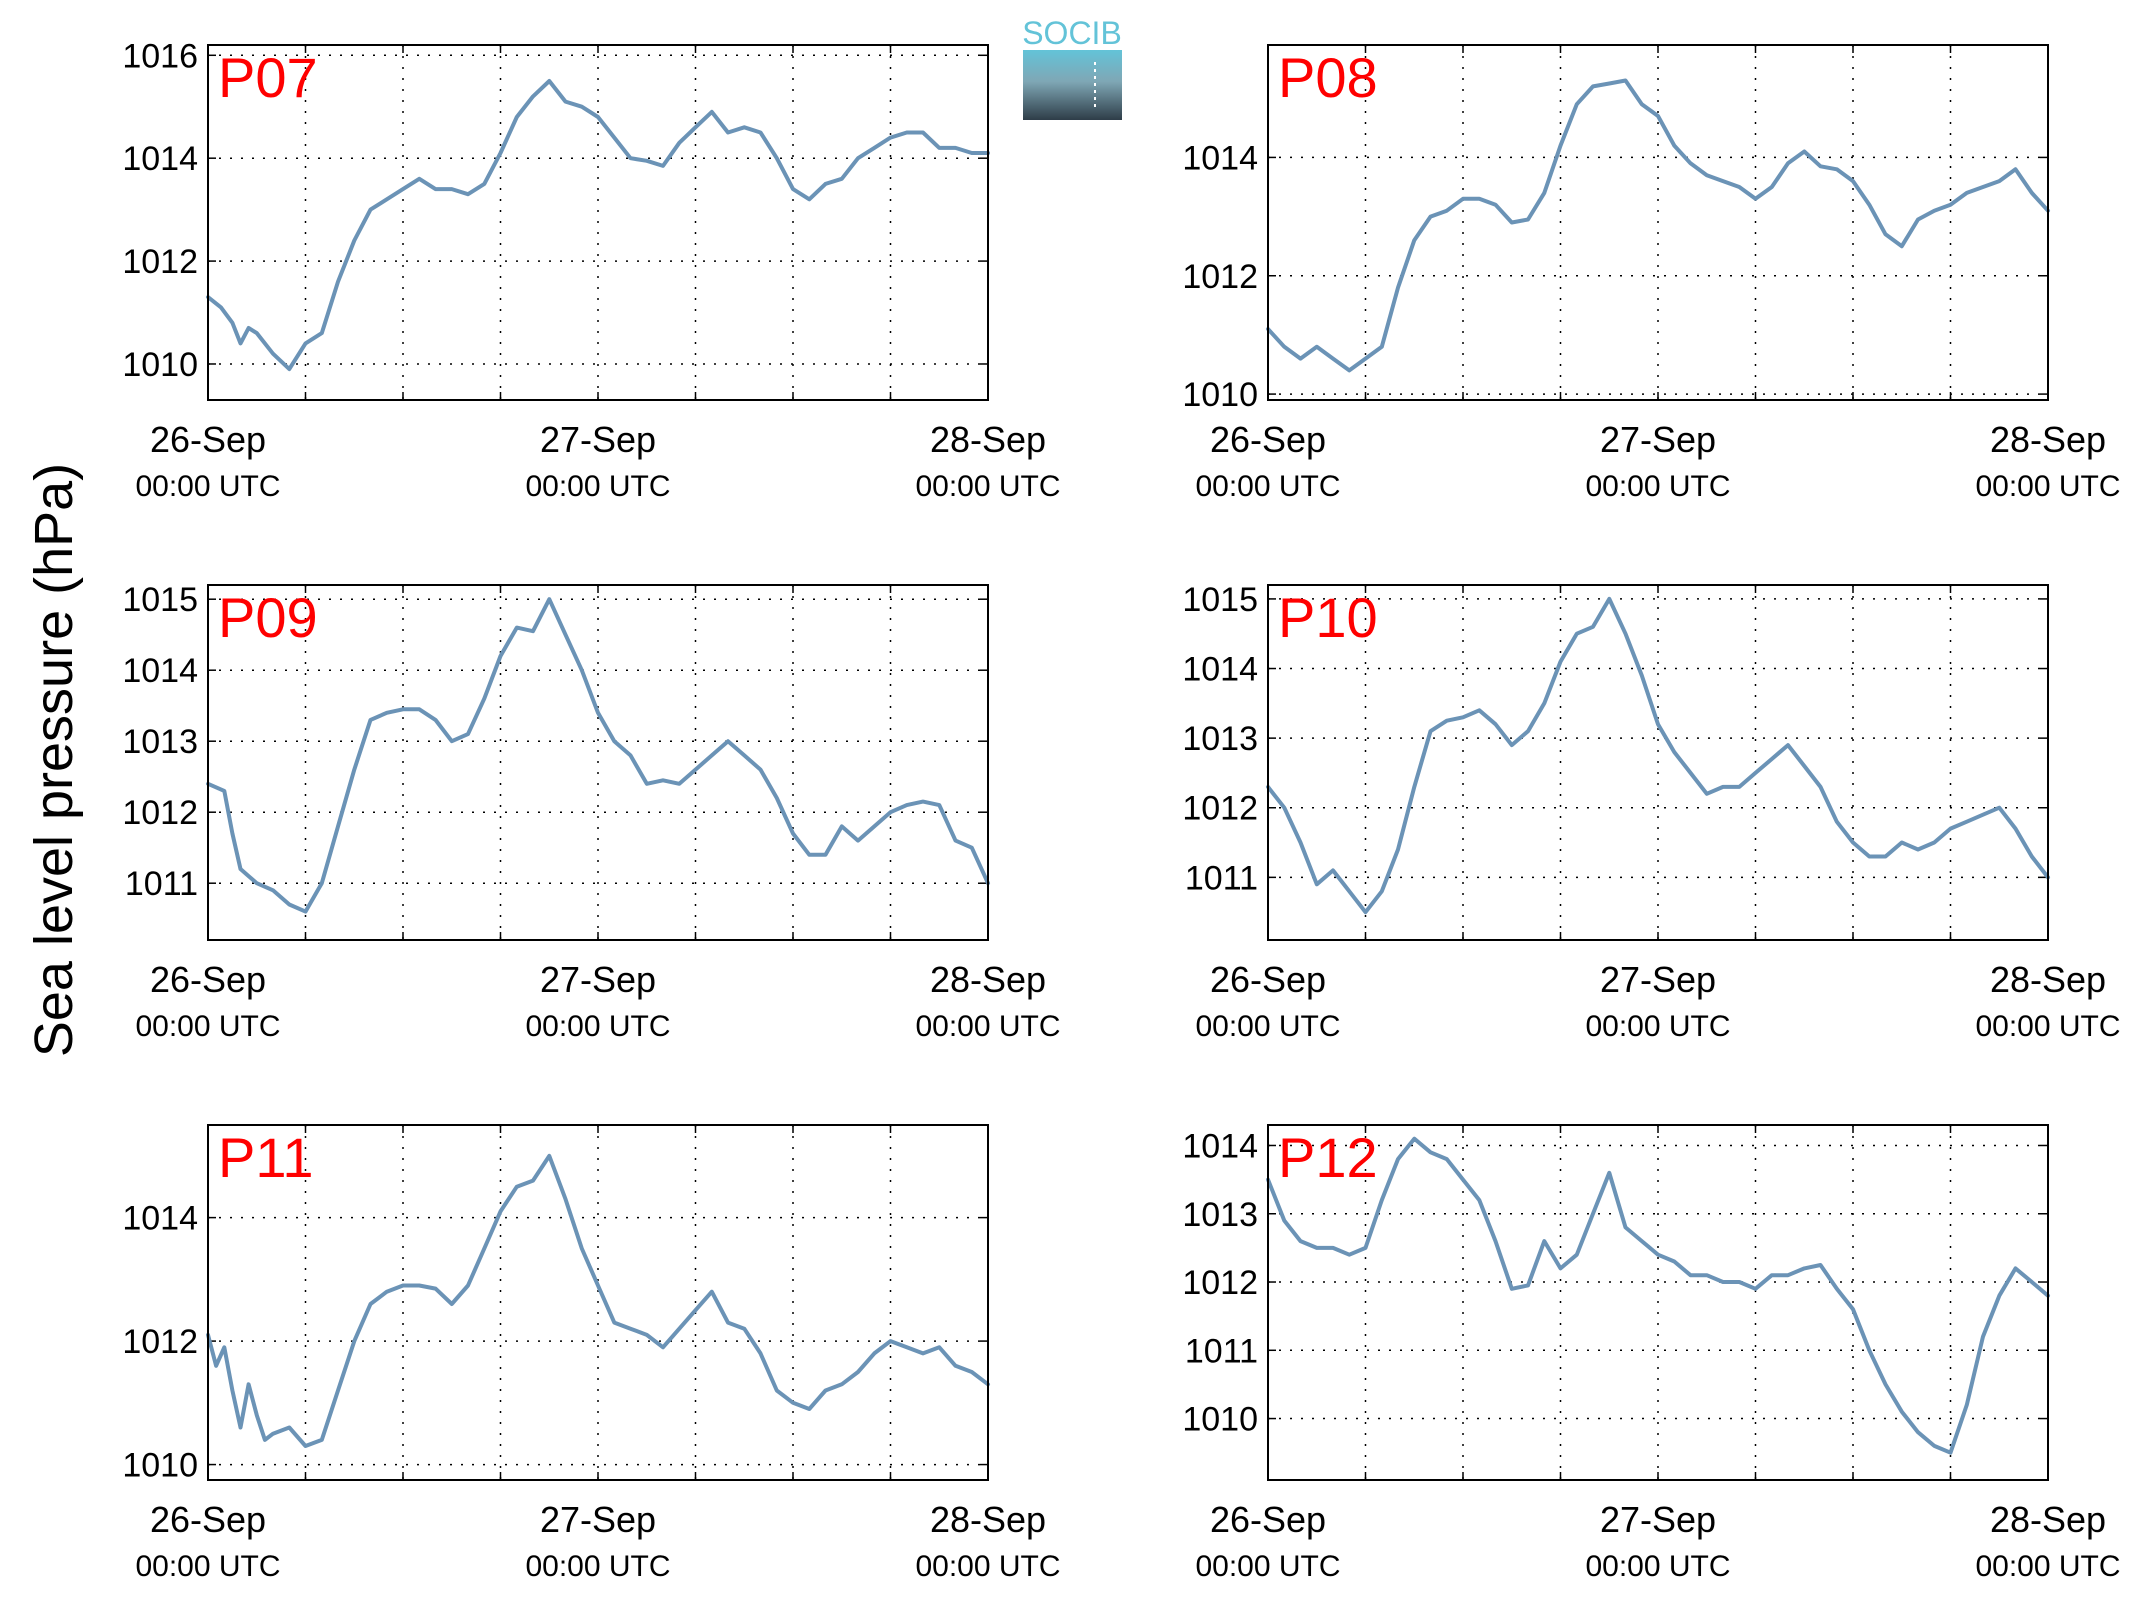 The image size is (2133, 1608). Describe the element at coordinates (265, 1157) in the screenshot. I see `station-label: P11` at that location.